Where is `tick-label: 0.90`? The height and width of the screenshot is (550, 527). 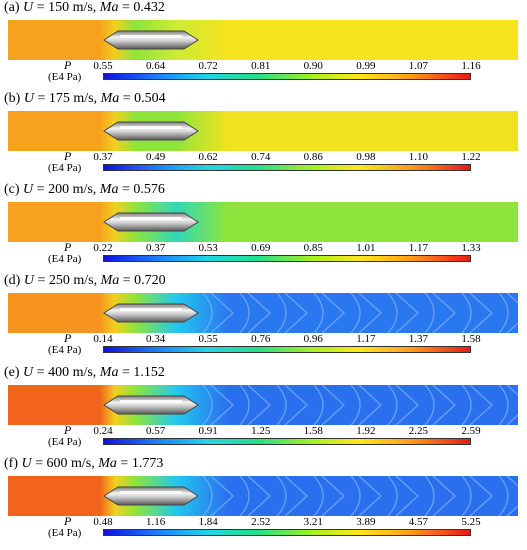
tick-label: 0.90 is located at coordinates (313, 66).